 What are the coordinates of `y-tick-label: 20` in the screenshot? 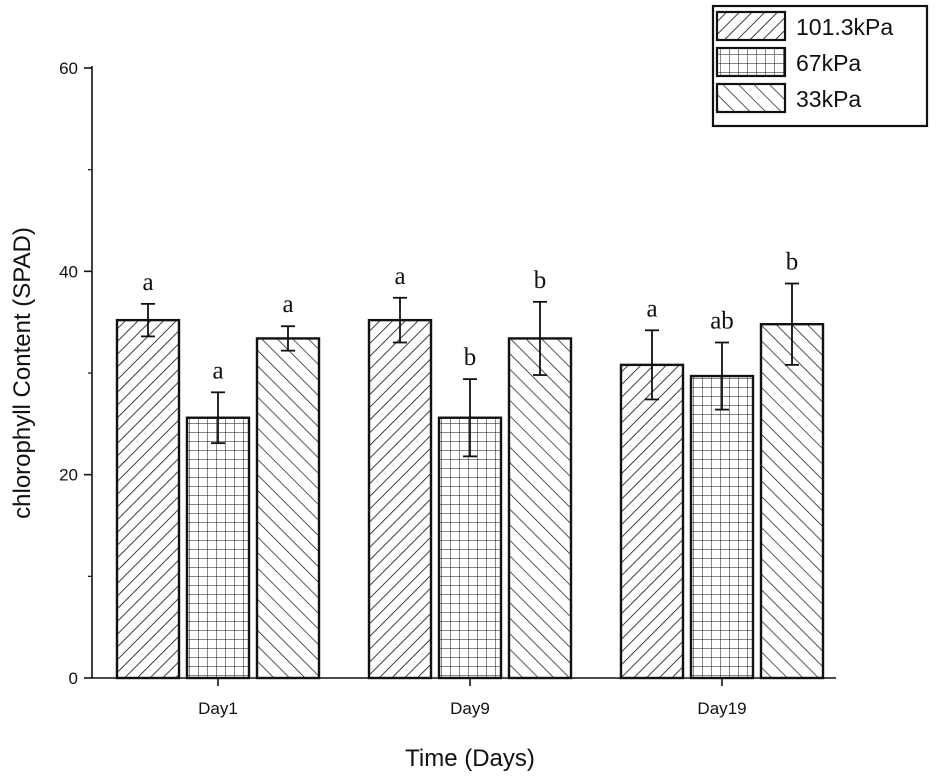 It's located at (68, 475).